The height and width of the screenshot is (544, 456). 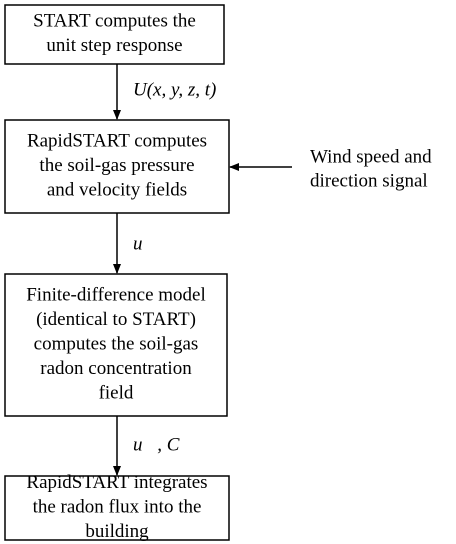 What do you see at coordinates (145, 243) in the screenshot?
I see `edge-label: u⃗` at bounding box center [145, 243].